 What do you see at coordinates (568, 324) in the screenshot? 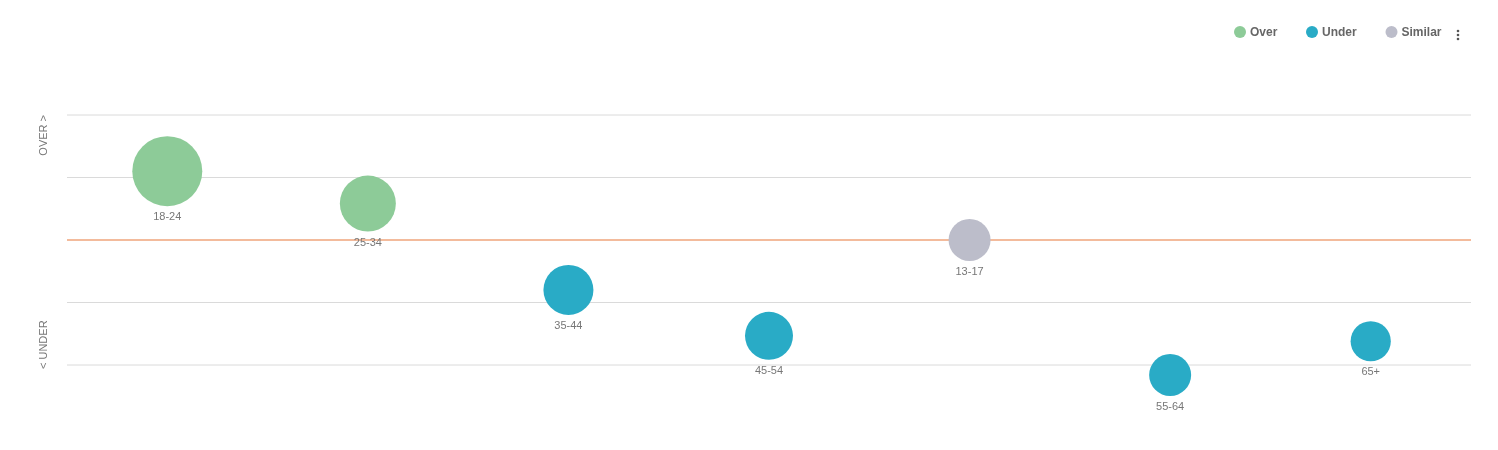
I see `x-tick-label: 35-44` at bounding box center [568, 324].